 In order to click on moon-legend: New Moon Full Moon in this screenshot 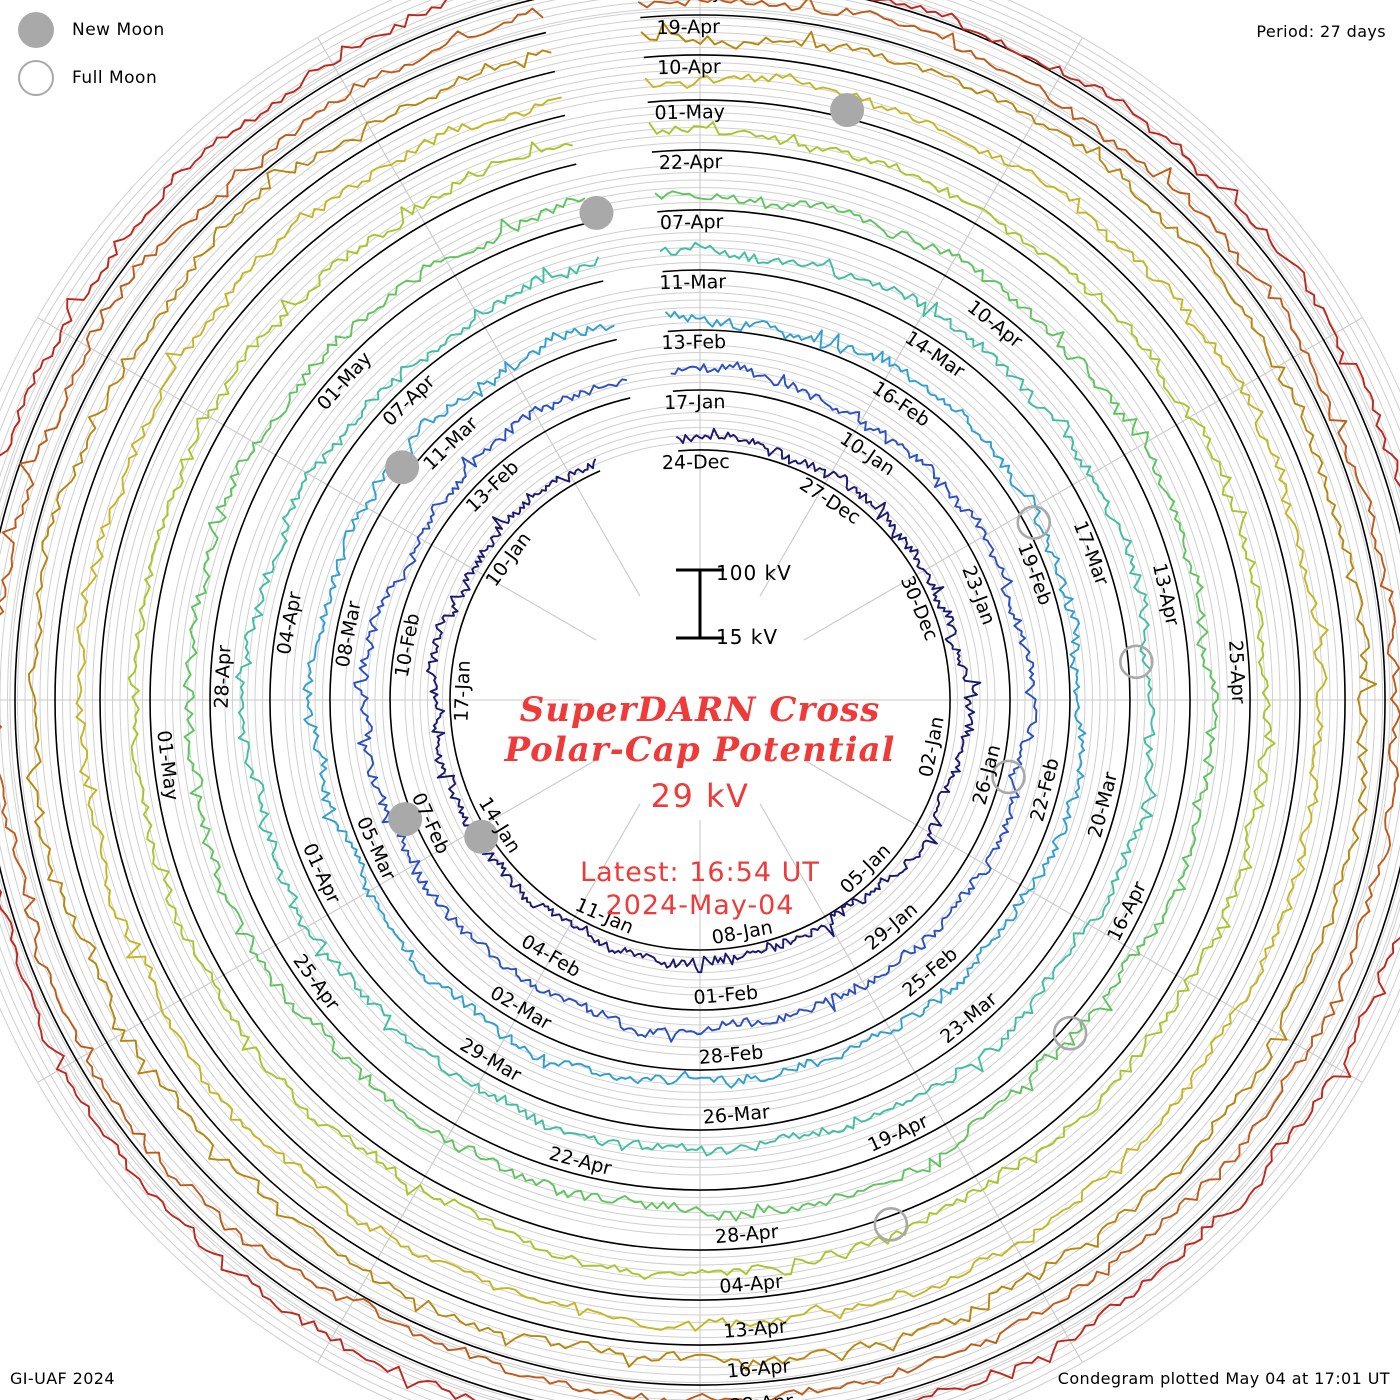, I will do `click(91, 54)`.